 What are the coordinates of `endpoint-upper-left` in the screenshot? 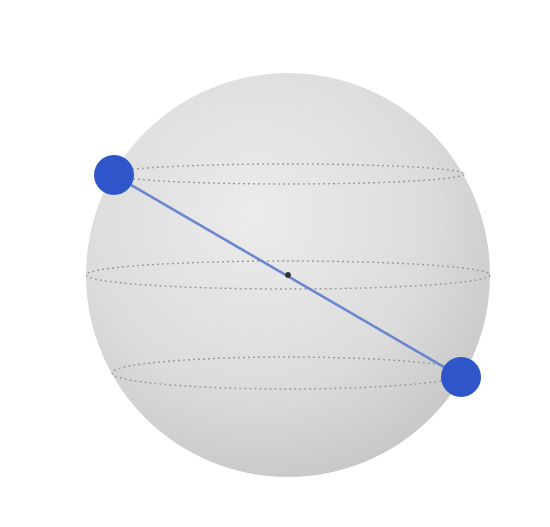 It's located at (114, 175).